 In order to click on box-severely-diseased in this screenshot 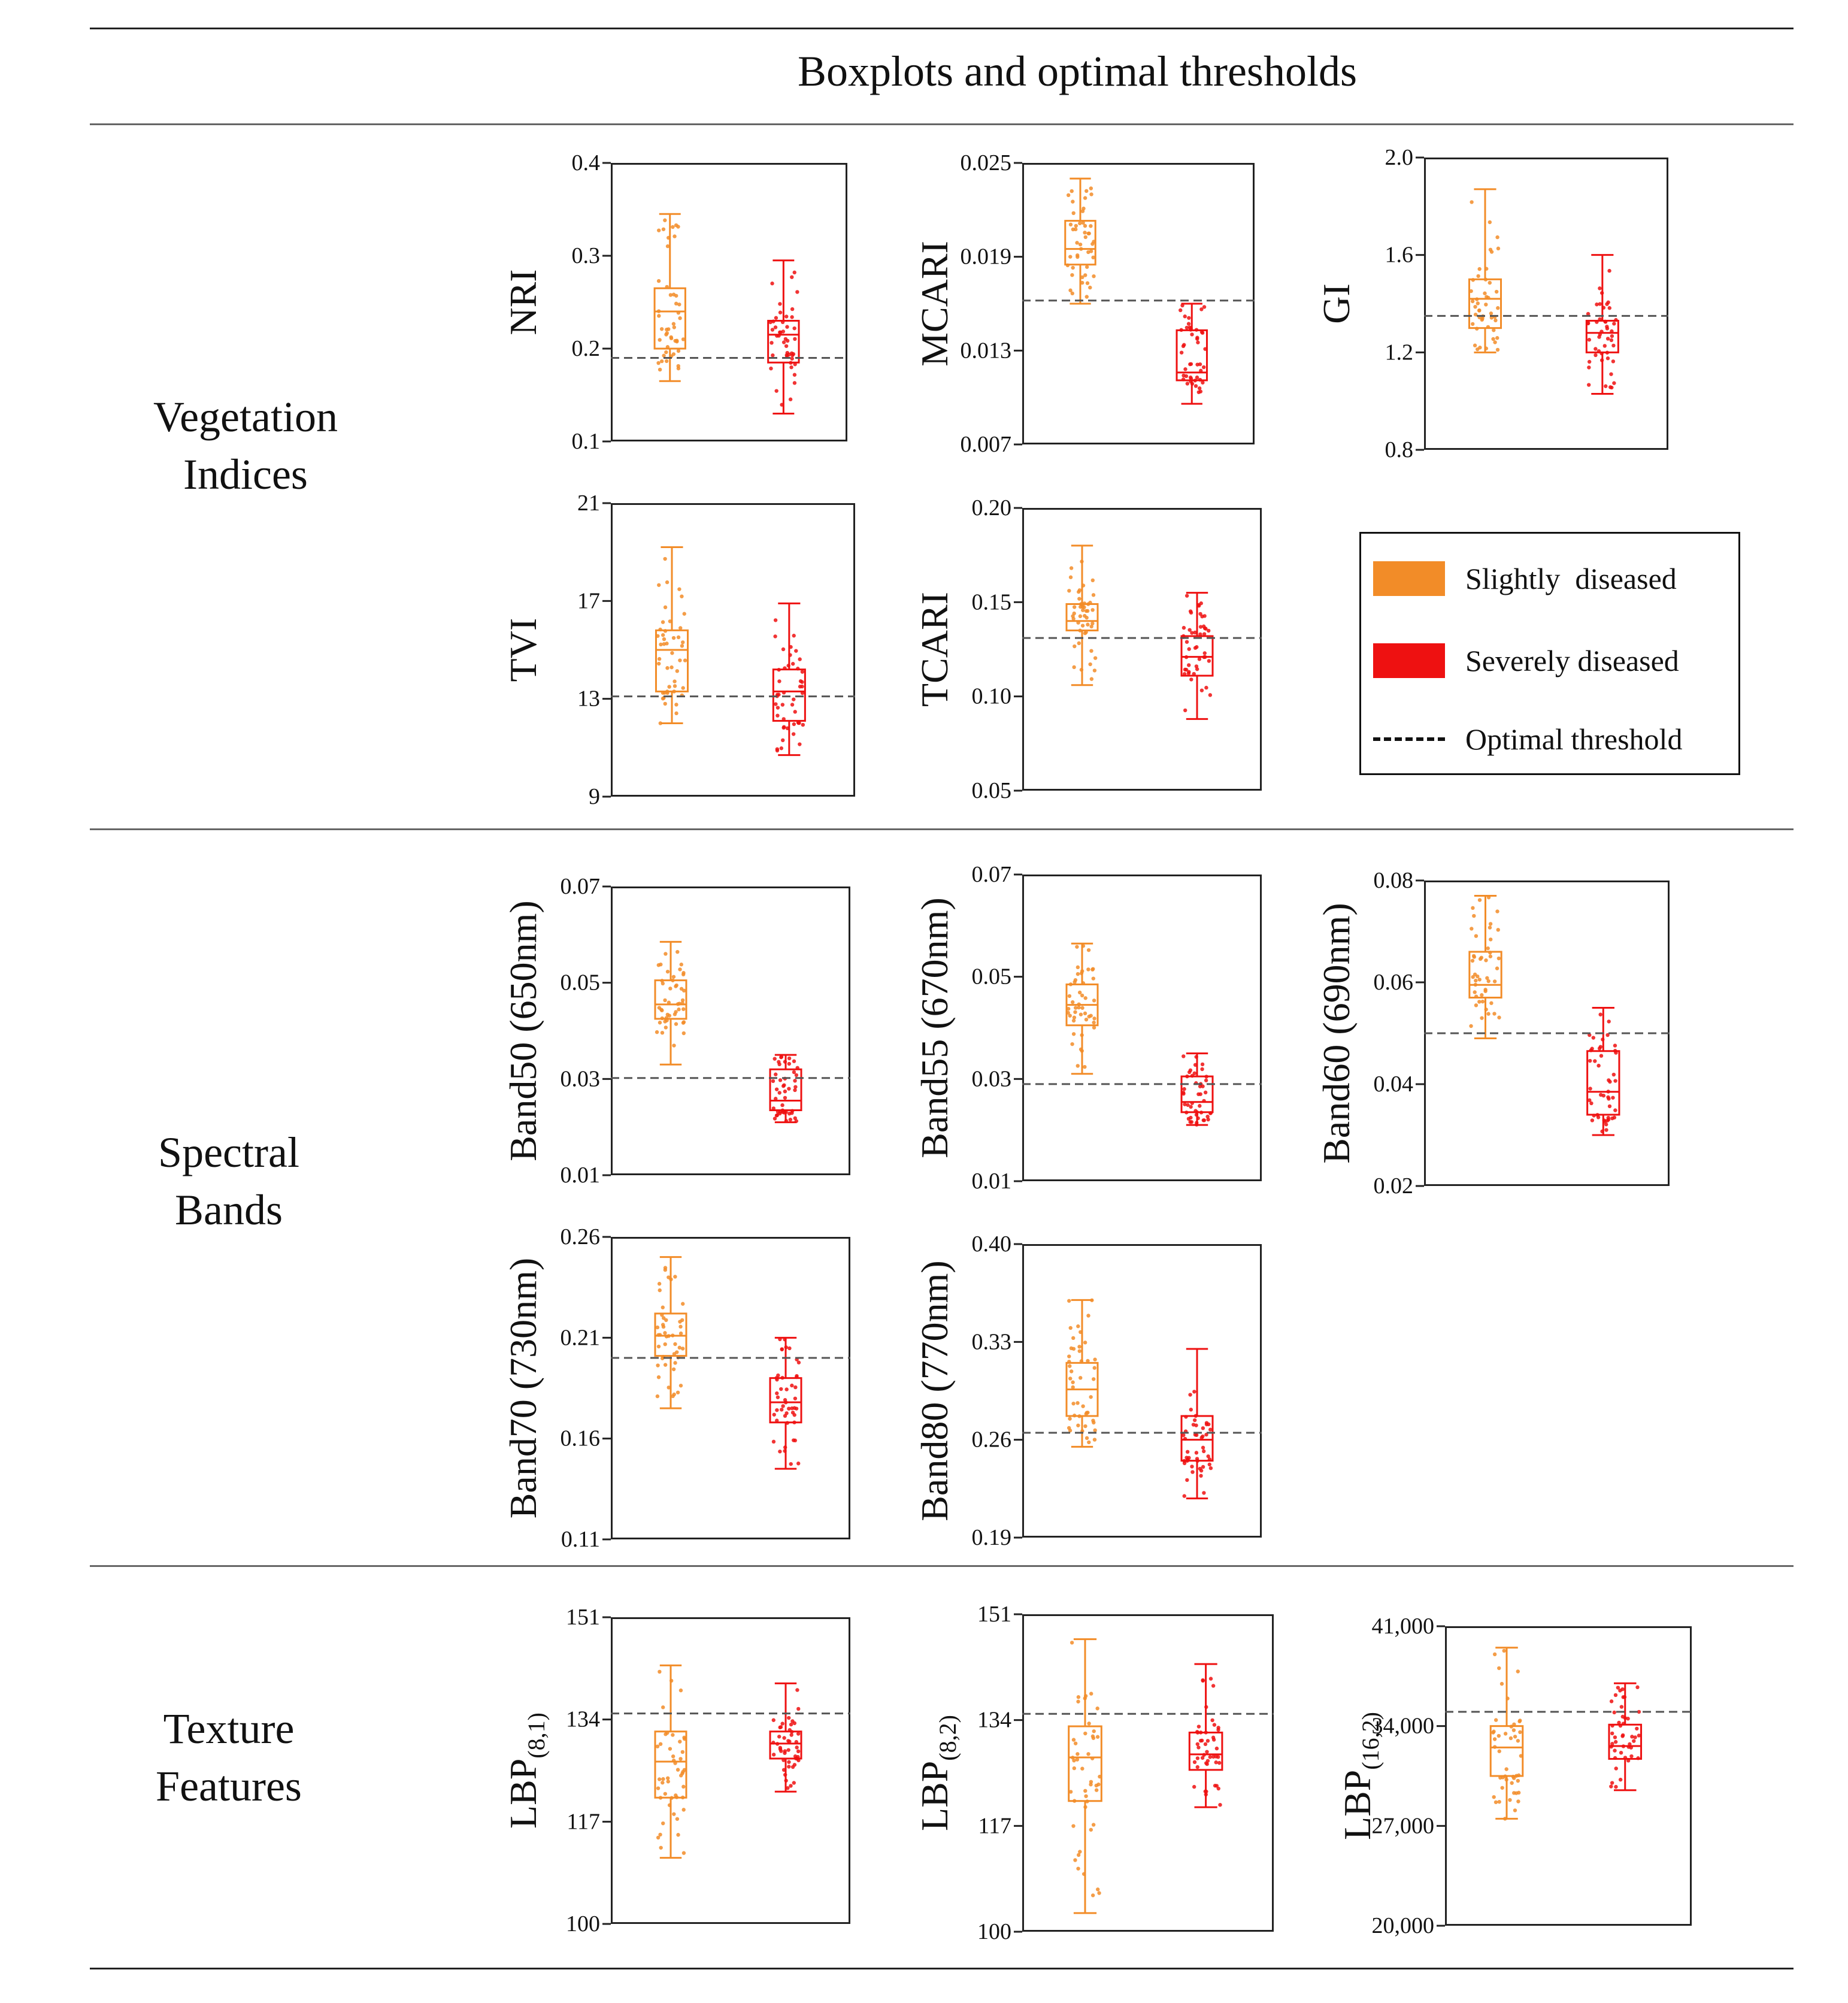, I will do `click(1197, 1089)`.